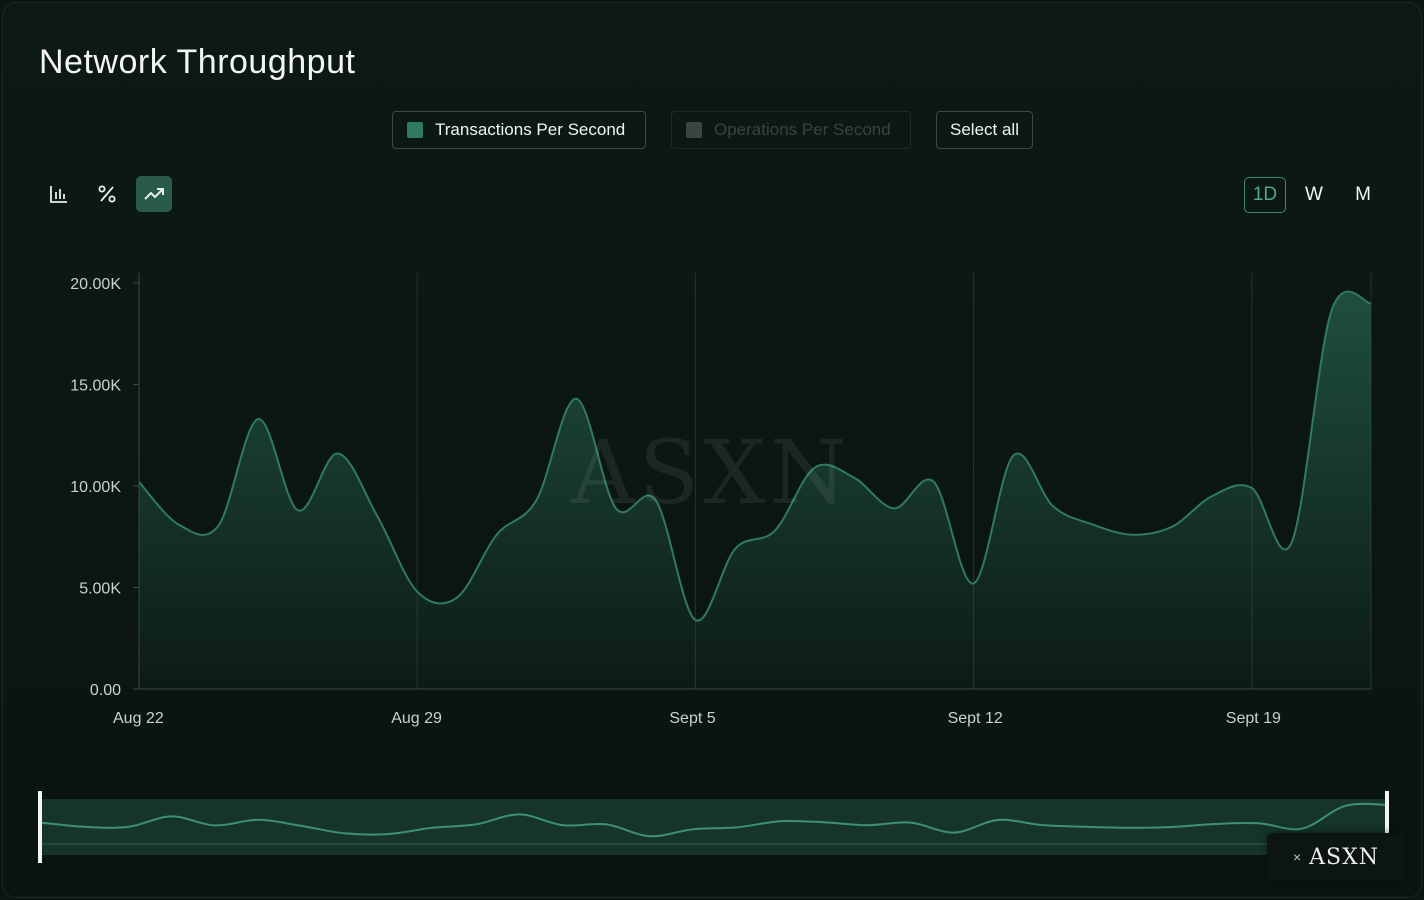  What do you see at coordinates (1387, 827) in the screenshot?
I see `navigator-handle-right` at bounding box center [1387, 827].